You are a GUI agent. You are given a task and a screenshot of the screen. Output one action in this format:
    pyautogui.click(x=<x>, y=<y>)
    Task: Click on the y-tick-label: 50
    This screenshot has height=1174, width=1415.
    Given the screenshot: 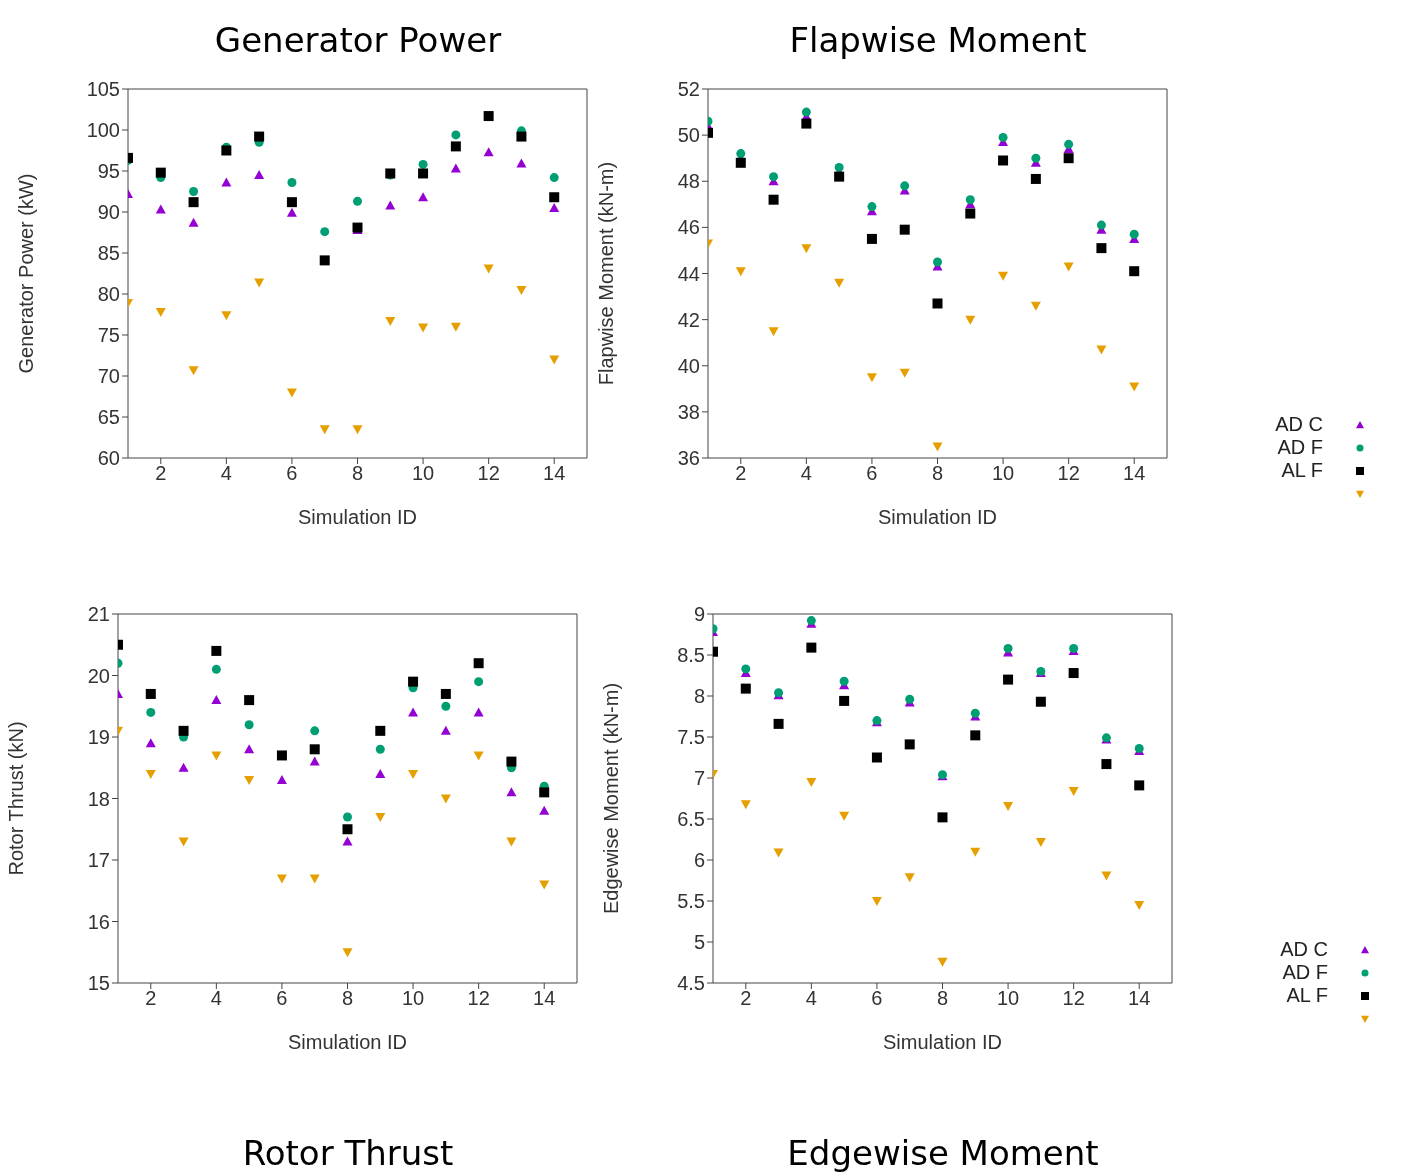 What is the action you would take?
    pyautogui.click(x=688, y=135)
    